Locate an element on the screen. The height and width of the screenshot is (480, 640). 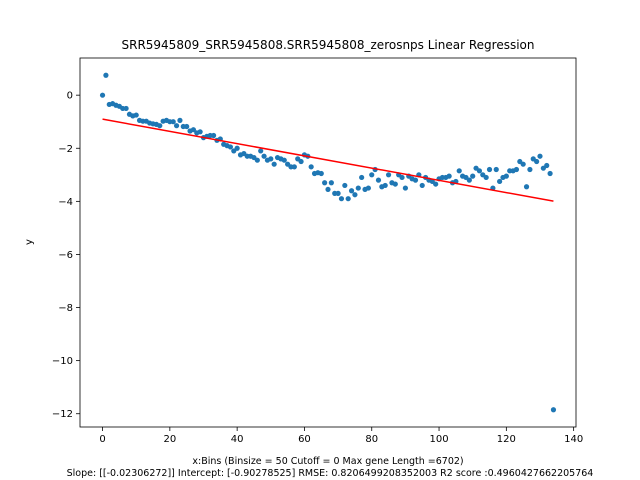
x-tick-label: 40 is located at coordinates (237, 439).